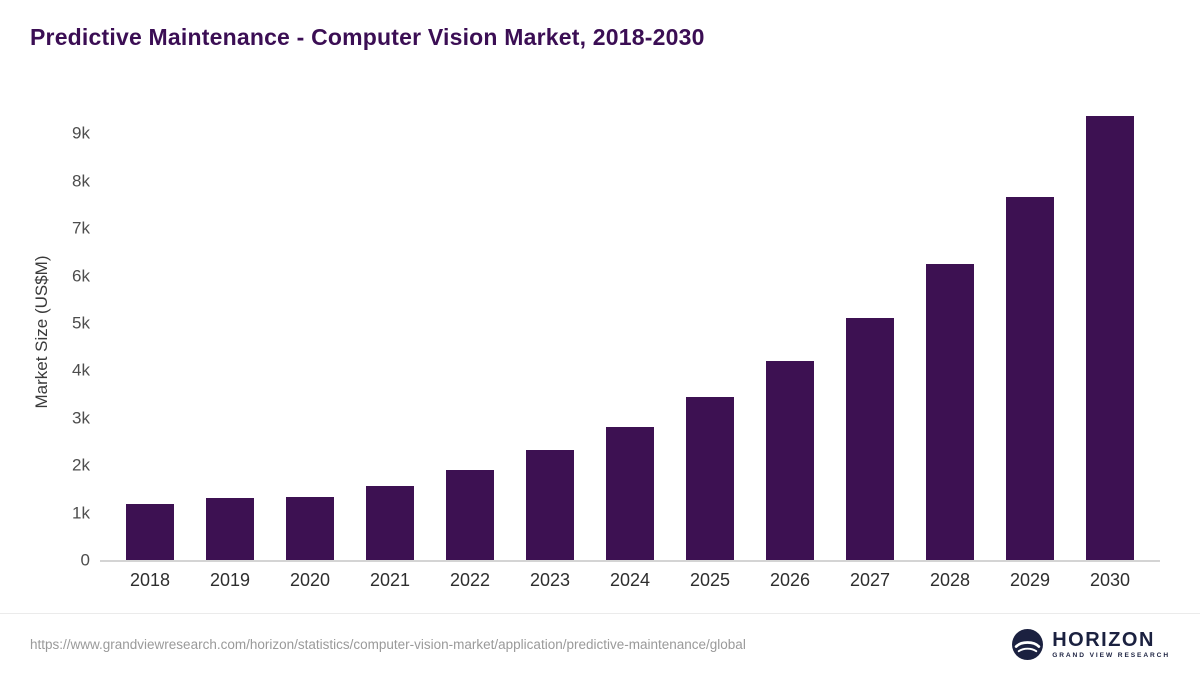 The image size is (1200, 675). I want to click on bar-2020, so click(310, 528).